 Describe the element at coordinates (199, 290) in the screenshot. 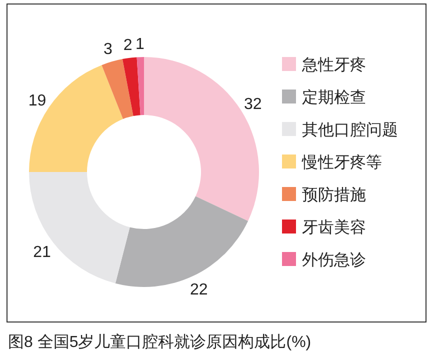

I see `data-label: 22` at that location.